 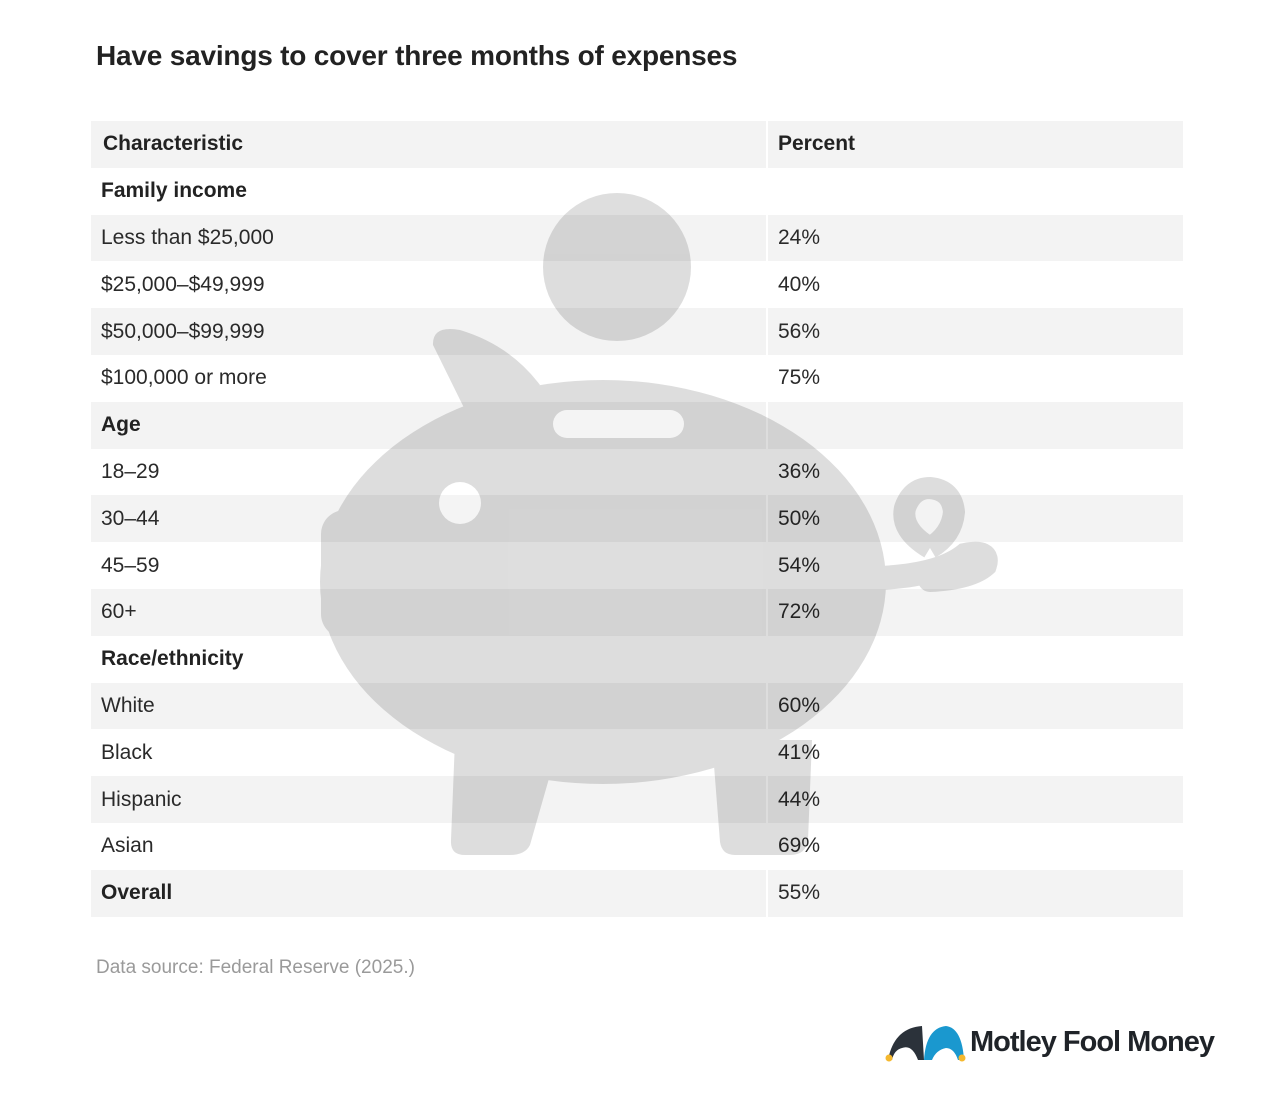 I want to click on characteristic-cell: 18–29, so click(x=429, y=472).